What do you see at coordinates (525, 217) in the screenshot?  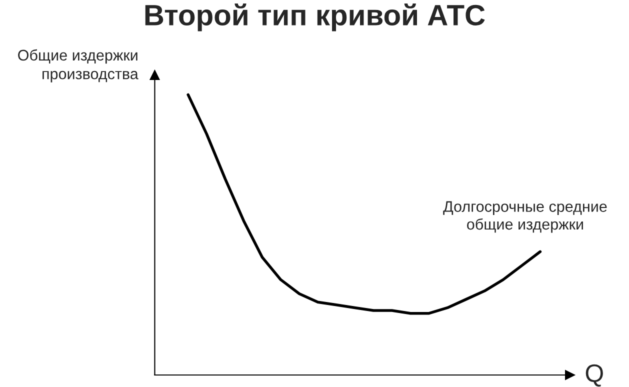 I see `annotation: Долгосрочные средние общие издержки` at bounding box center [525, 217].